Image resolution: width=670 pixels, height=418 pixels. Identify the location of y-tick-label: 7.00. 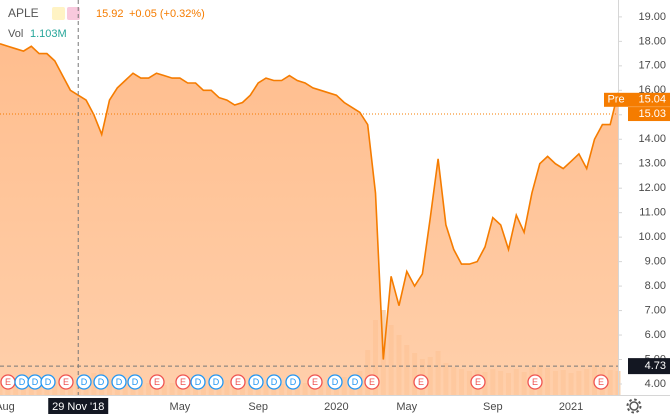
(655, 310).